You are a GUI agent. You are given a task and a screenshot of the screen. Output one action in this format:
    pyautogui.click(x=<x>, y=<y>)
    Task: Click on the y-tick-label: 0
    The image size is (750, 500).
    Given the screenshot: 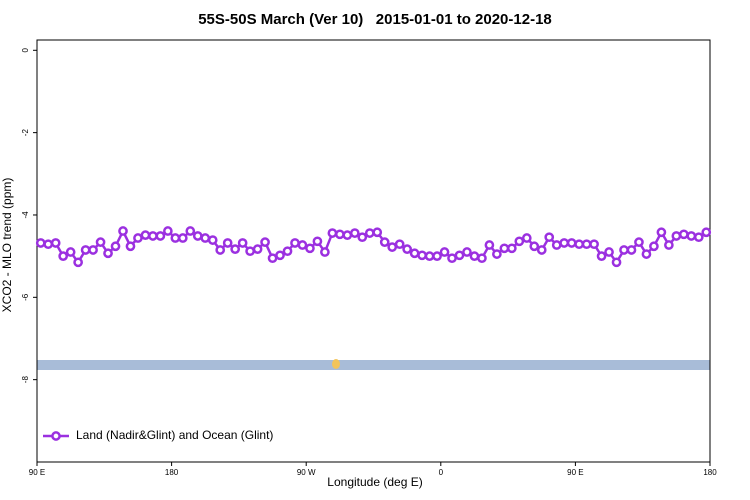 What is the action you would take?
    pyautogui.click(x=25, y=50)
    